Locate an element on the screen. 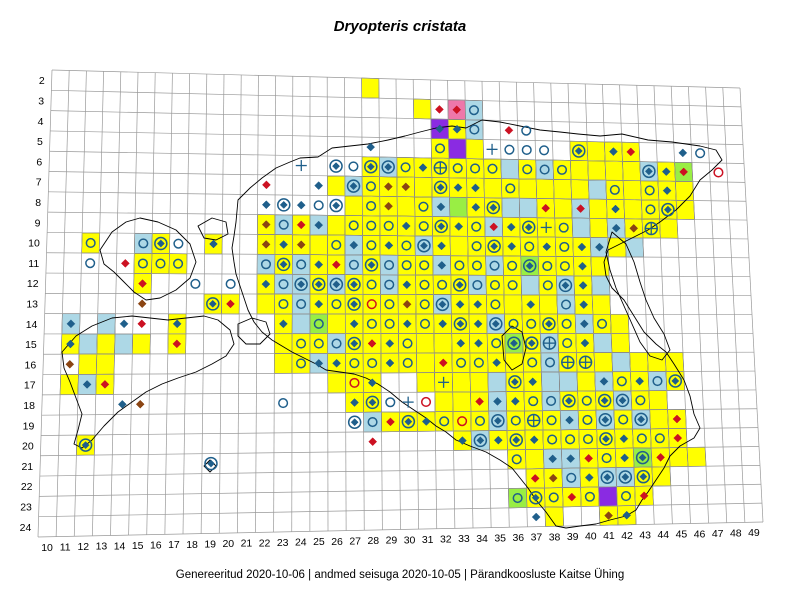 The height and width of the screenshot is (600, 800). column-label: 45 is located at coordinates (682, 535).